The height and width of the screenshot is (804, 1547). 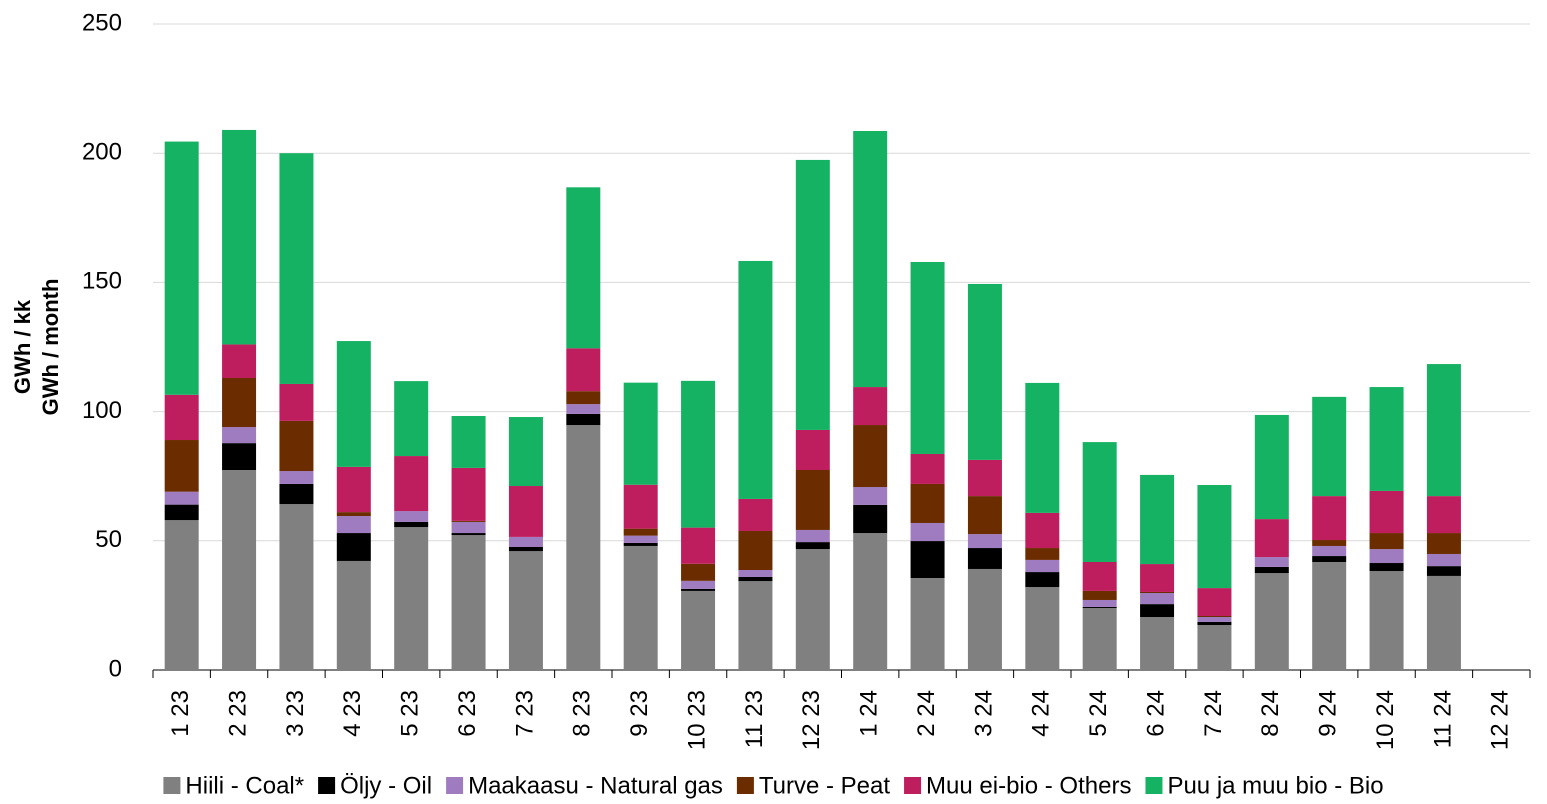 What do you see at coordinates (1328, 713) in the screenshot?
I see `x-tick-label: 9 24` at bounding box center [1328, 713].